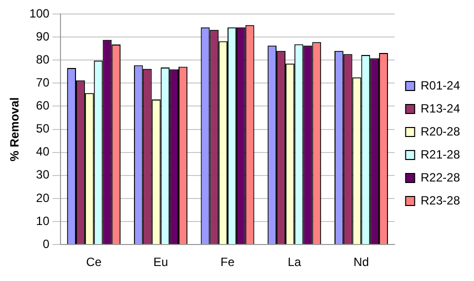 Image resolution: width=474 pixels, height=281 pixels. What do you see at coordinates (361, 262) in the screenshot?
I see `x-tick-label: Nd` at bounding box center [361, 262].